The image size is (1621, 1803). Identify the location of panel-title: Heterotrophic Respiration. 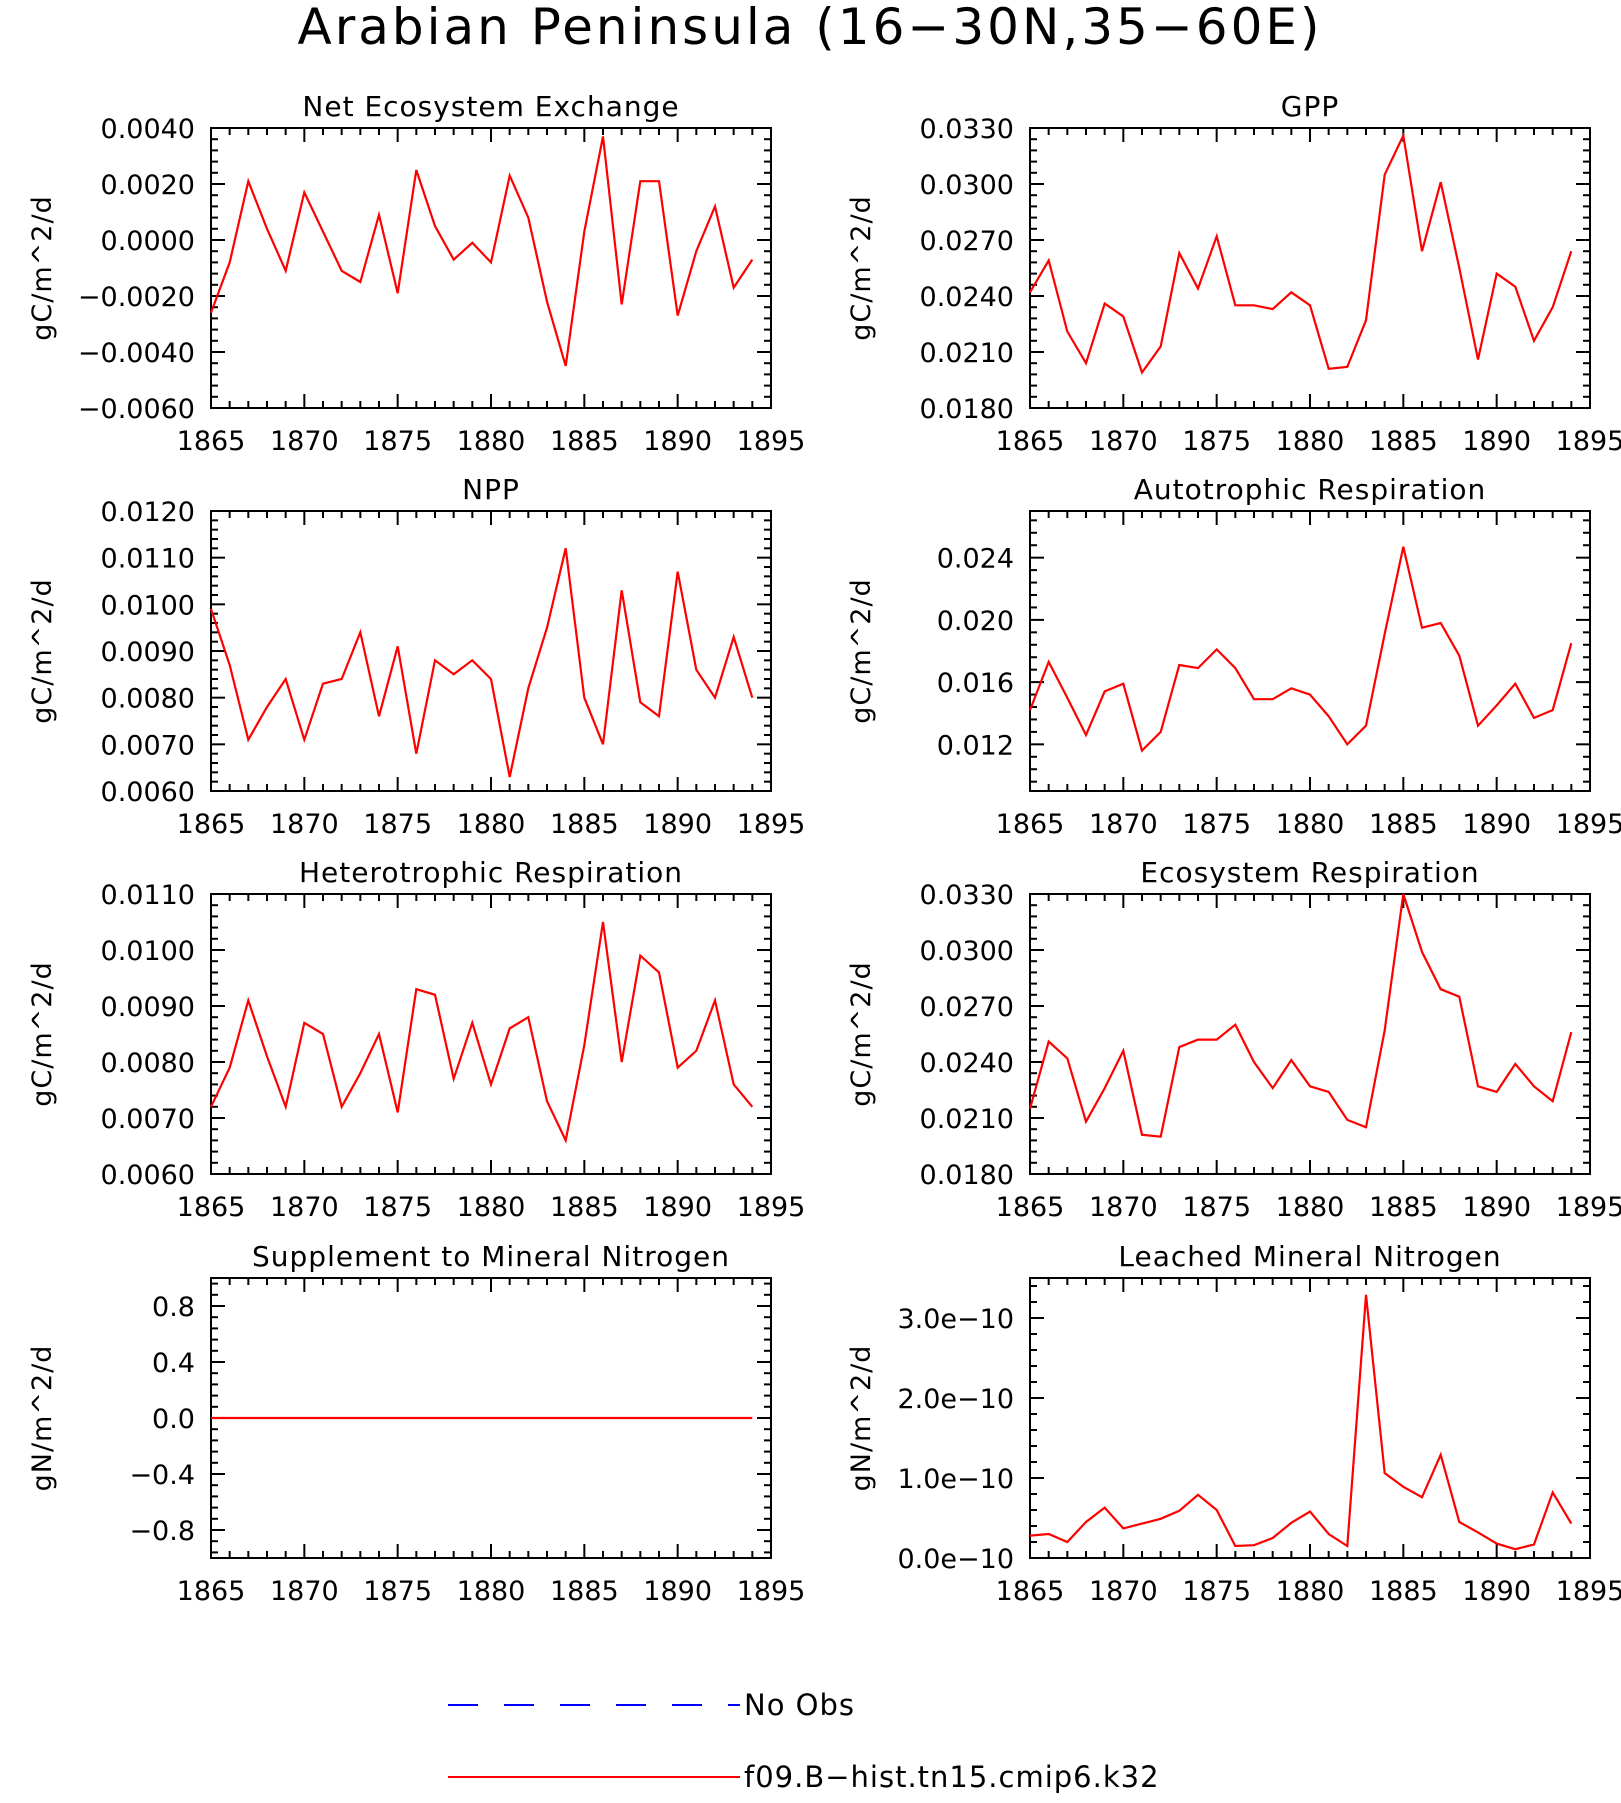
(491, 872).